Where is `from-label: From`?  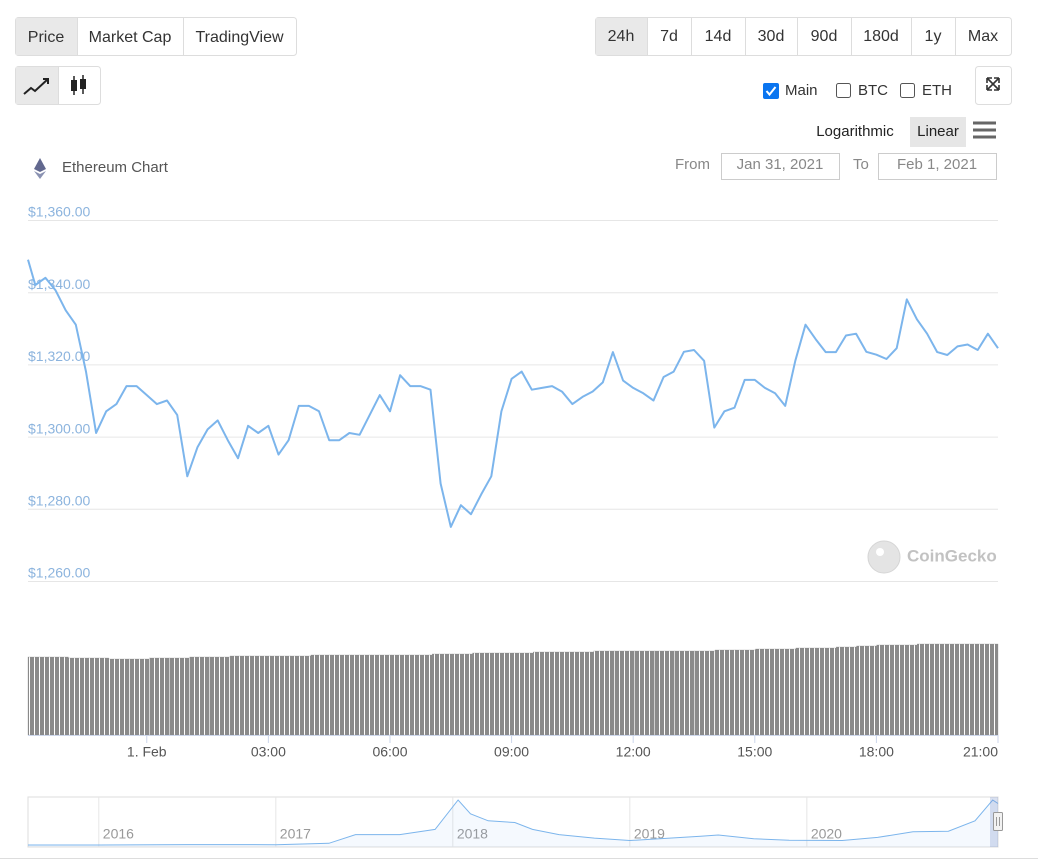 from-label: From is located at coordinates (692, 164).